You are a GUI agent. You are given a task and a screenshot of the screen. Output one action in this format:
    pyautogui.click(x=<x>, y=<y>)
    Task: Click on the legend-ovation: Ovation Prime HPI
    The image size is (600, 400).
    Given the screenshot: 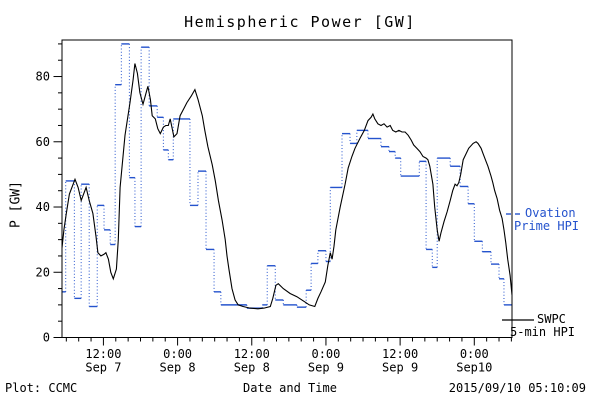 What is the action you would take?
    pyautogui.click(x=542, y=220)
    